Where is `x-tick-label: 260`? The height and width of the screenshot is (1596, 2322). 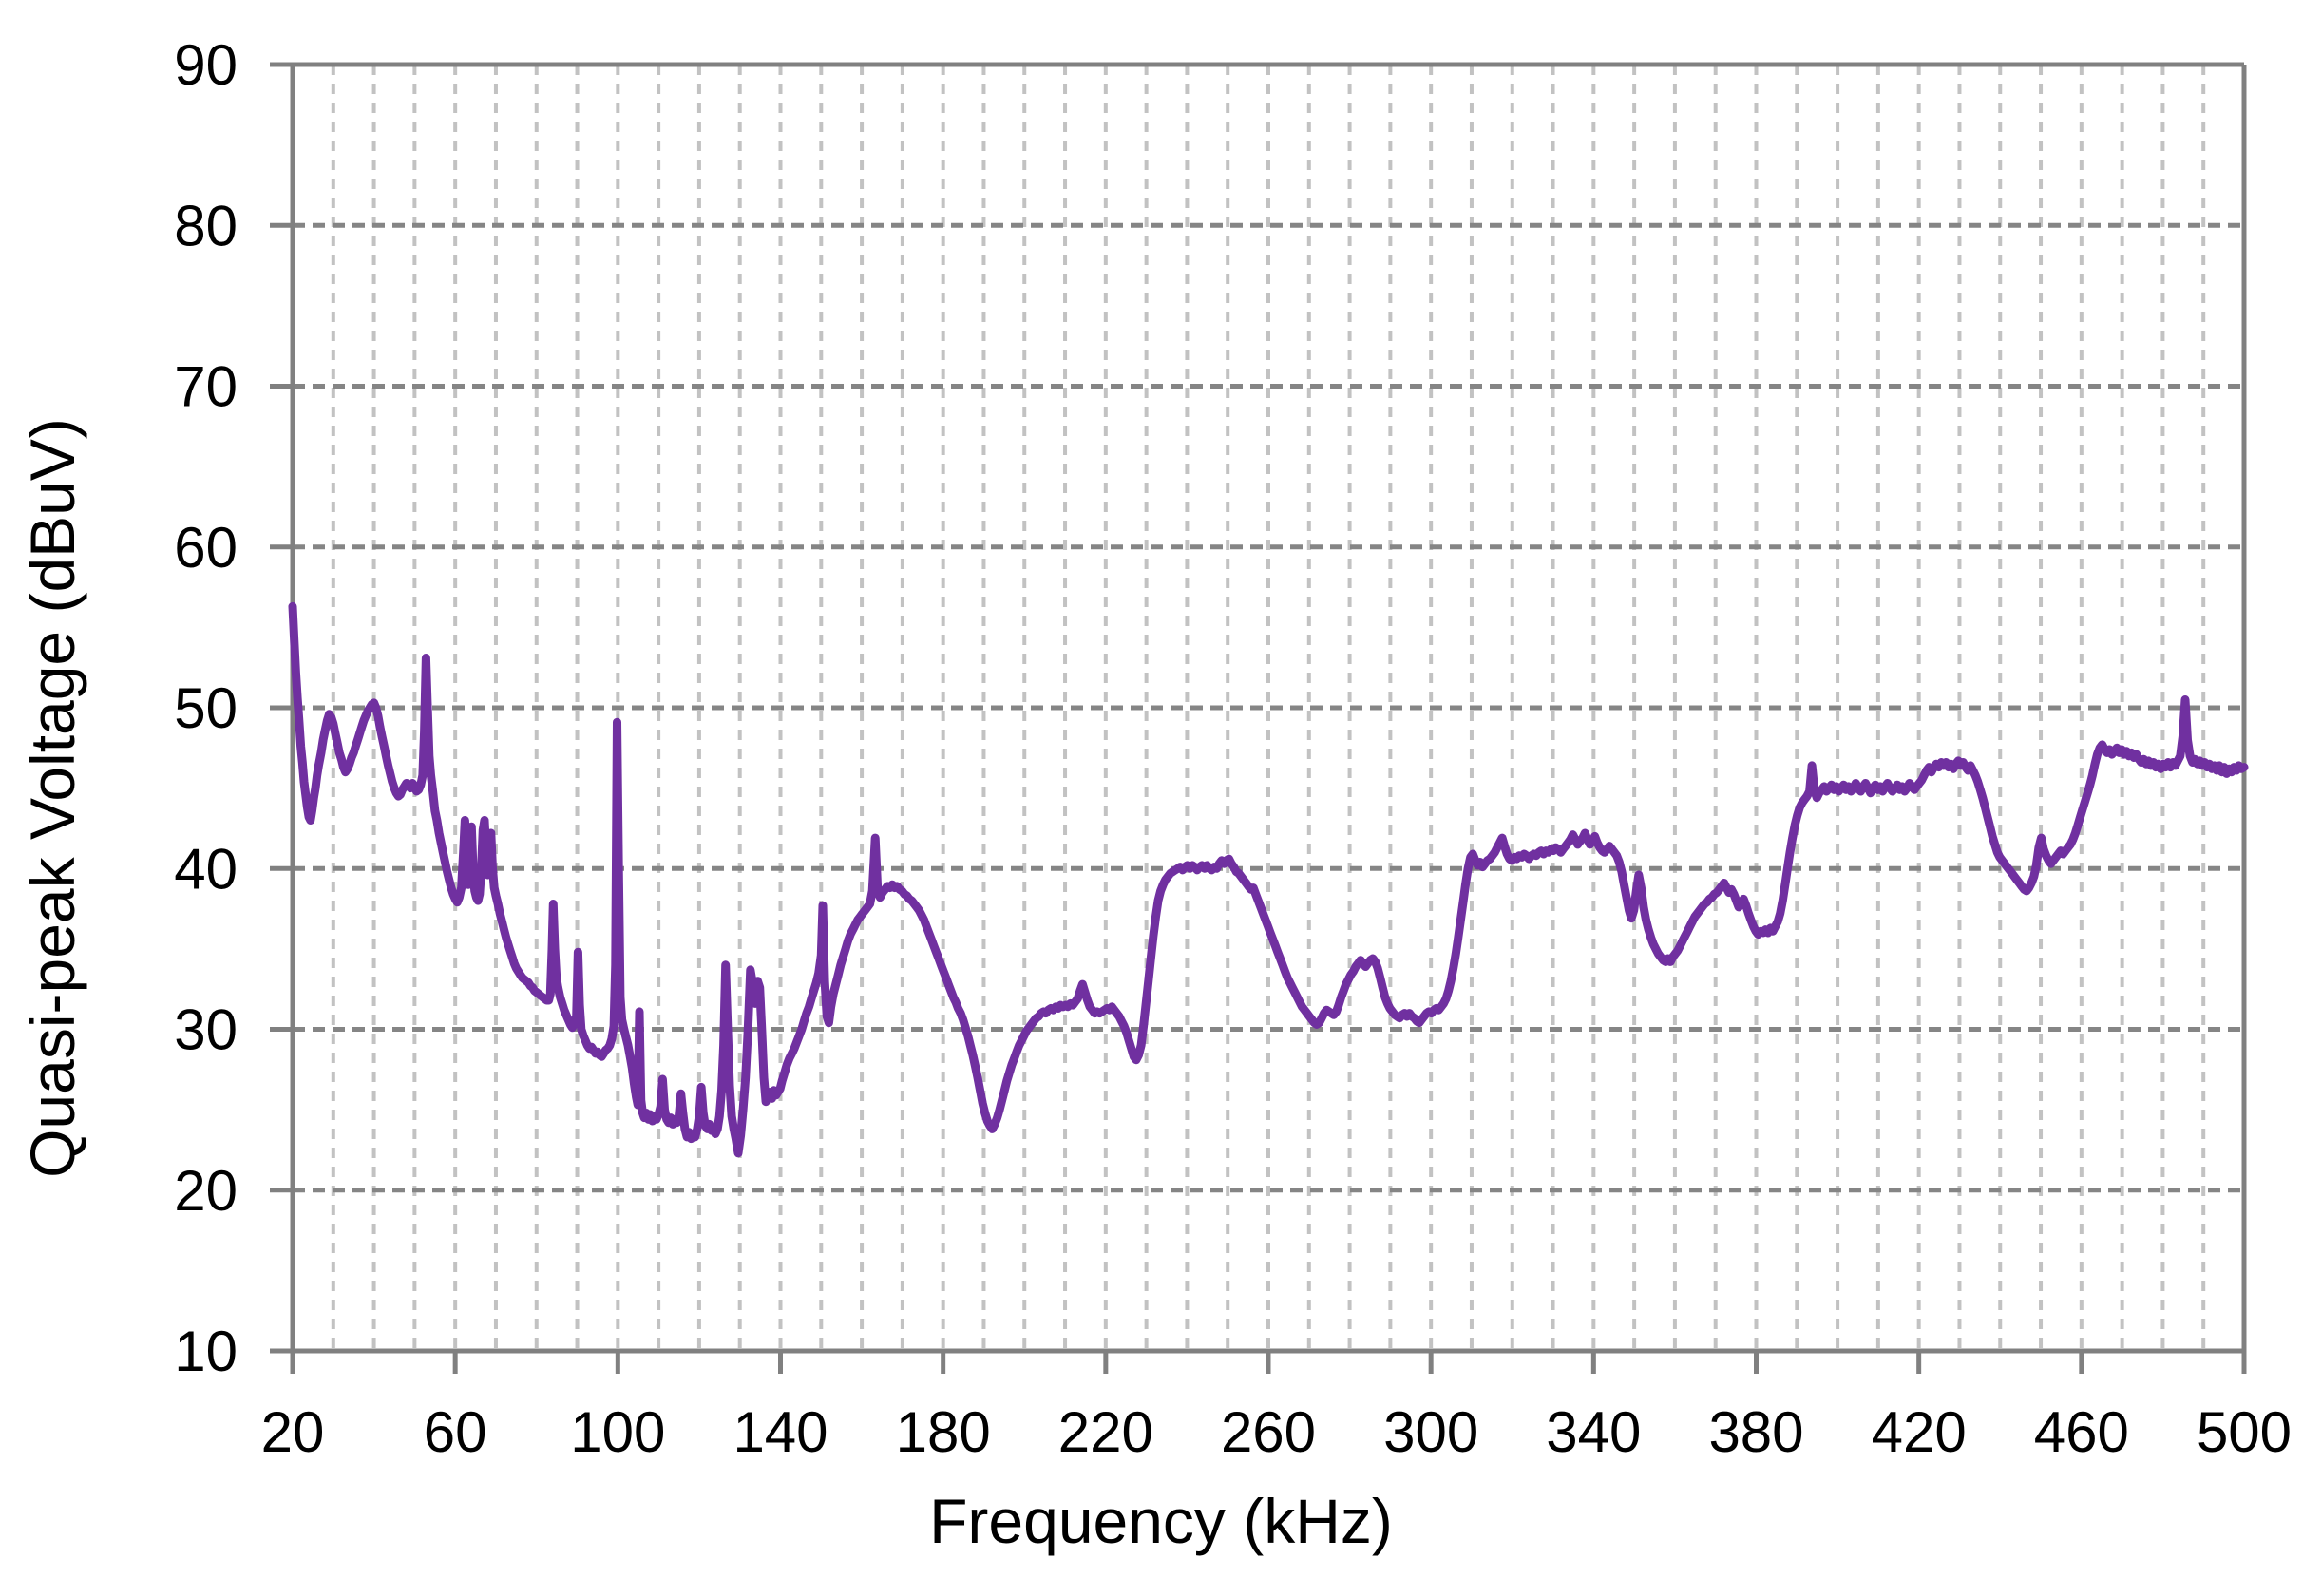
x-tick-label: 260 is located at coordinates (1268, 1432).